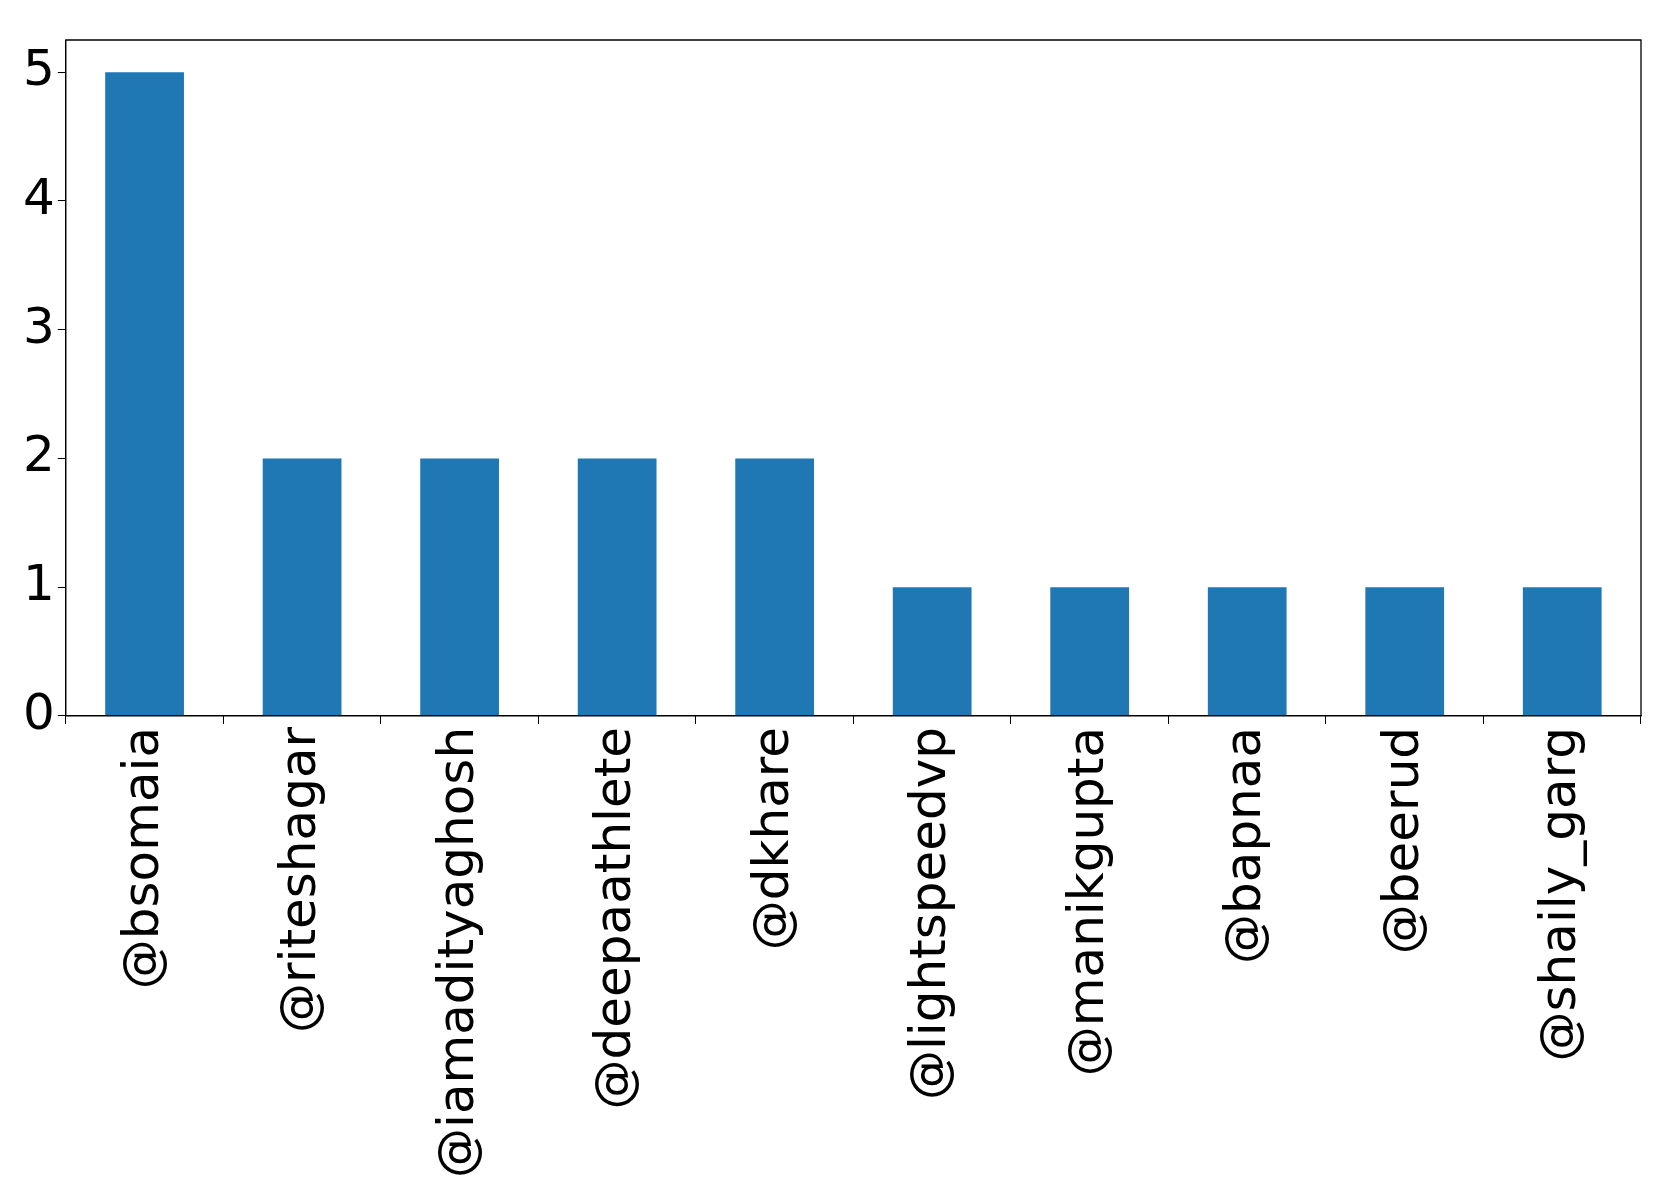 Image resolution: width=1679 pixels, height=1191 pixels. I want to click on y-tick-label: 0, so click(39, 711).